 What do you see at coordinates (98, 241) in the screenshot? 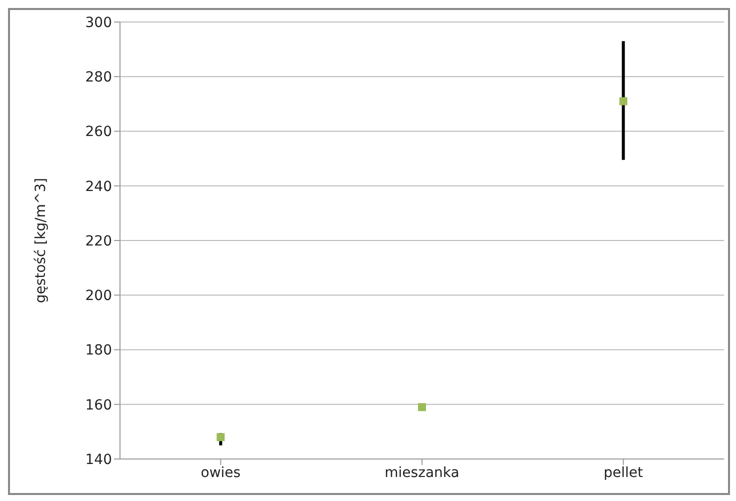
I see `y-tick-label: 220` at bounding box center [98, 241].